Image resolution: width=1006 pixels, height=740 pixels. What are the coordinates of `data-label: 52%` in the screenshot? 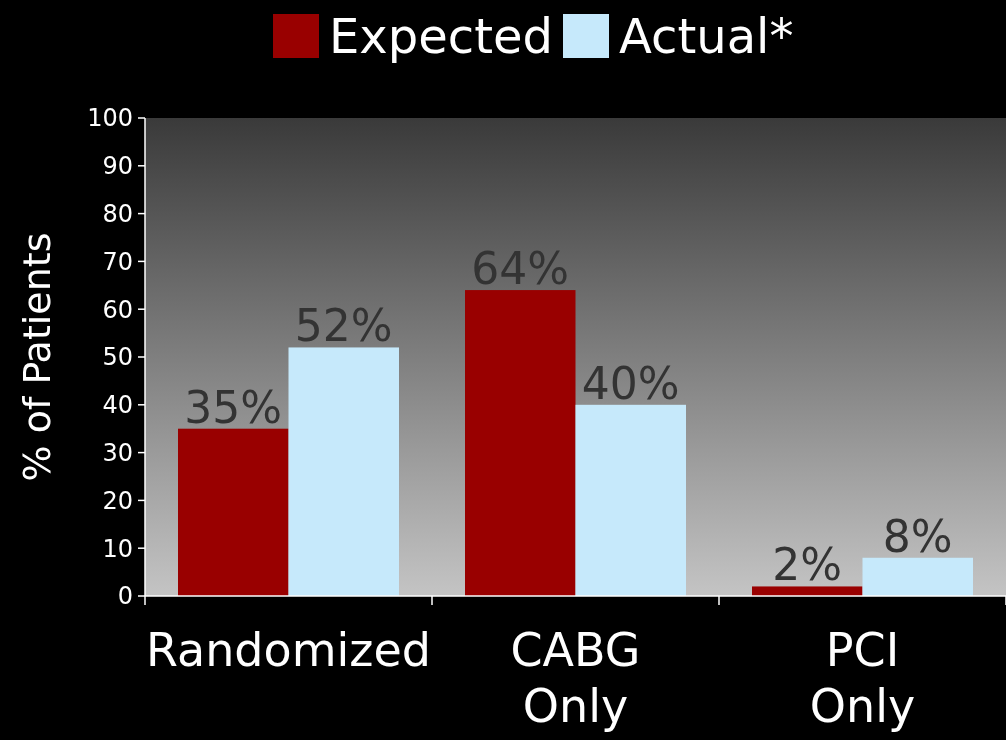 It's located at (343, 326).